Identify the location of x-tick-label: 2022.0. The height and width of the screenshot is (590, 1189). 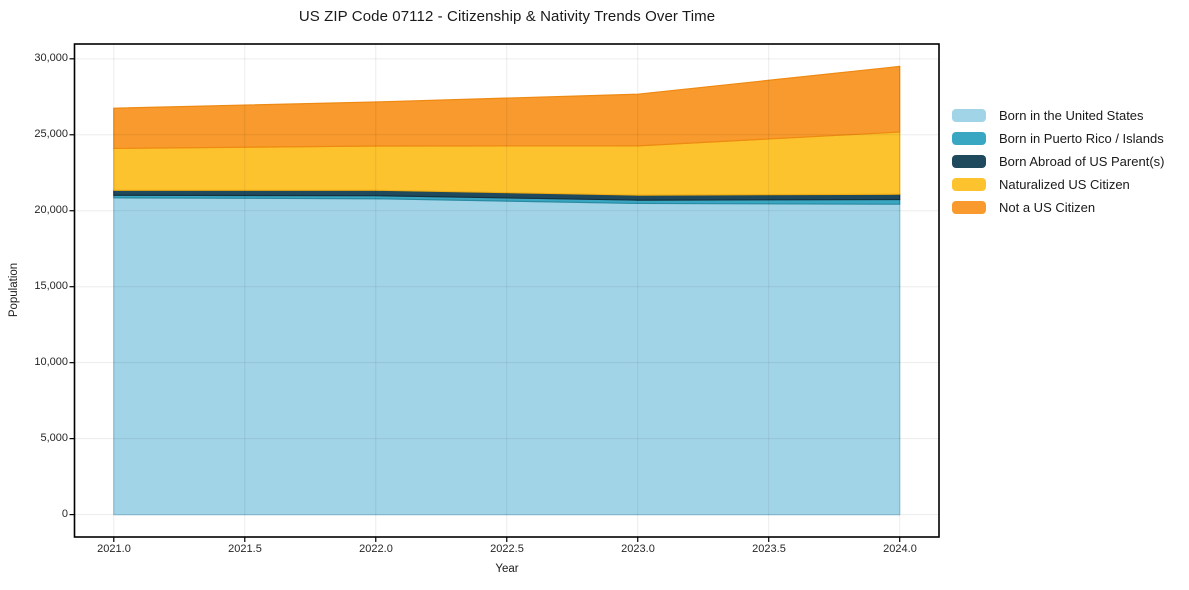
(376, 549).